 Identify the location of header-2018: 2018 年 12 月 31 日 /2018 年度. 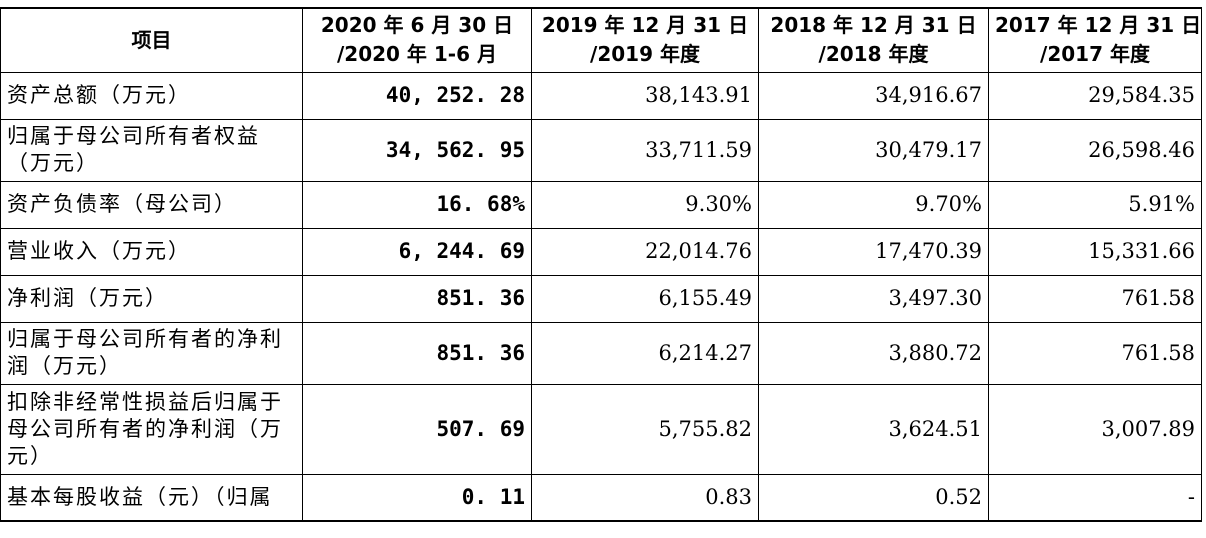
(873, 40).